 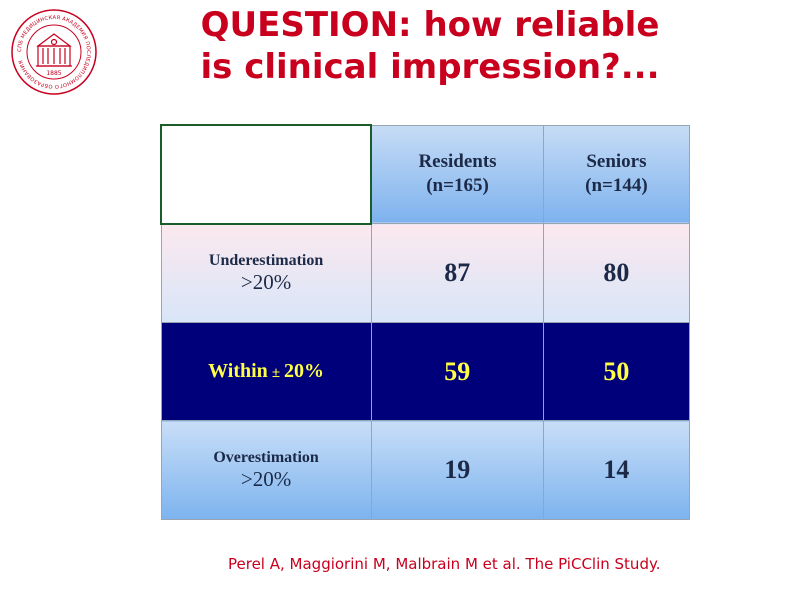 I want to click on cell-underestimation-seniors: 80, so click(x=616, y=273).